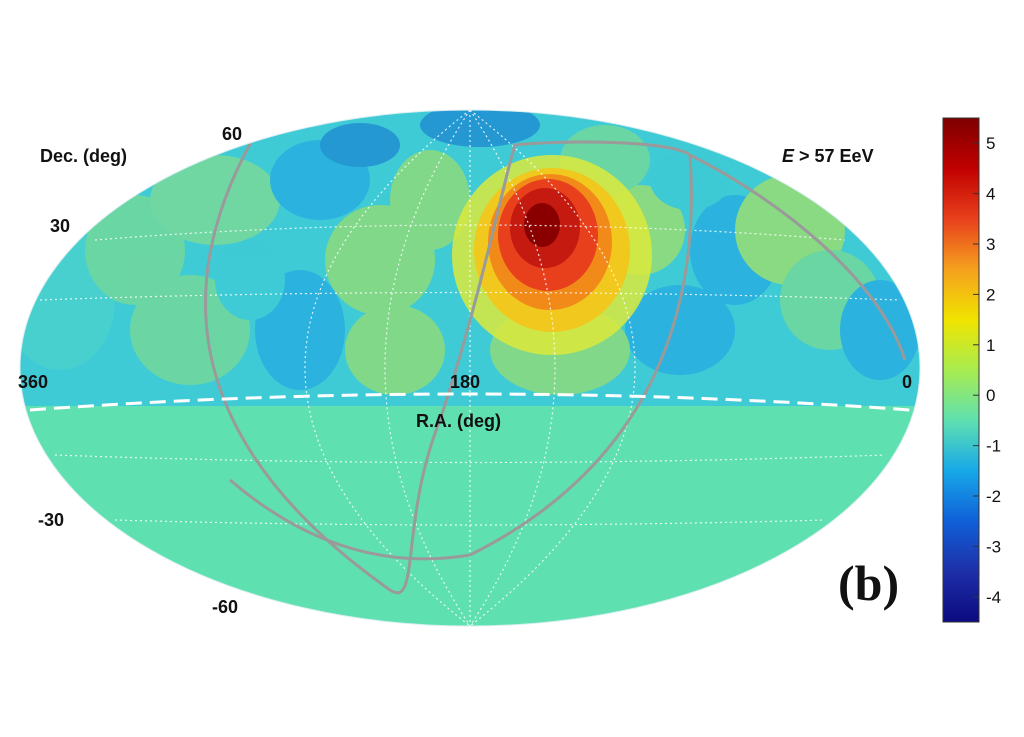 Image resolution: width=1024 pixels, height=737 pixels. What do you see at coordinates (990, 143) in the screenshot?
I see `colorbar-tick-label: 5` at bounding box center [990, 143].